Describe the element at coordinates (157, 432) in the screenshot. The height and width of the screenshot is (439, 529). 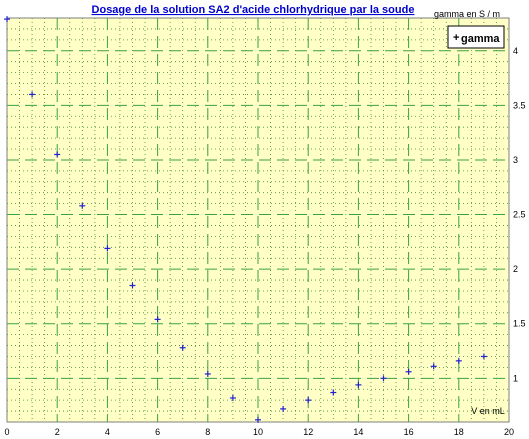
I see `x-tick-label: 6` at that location.